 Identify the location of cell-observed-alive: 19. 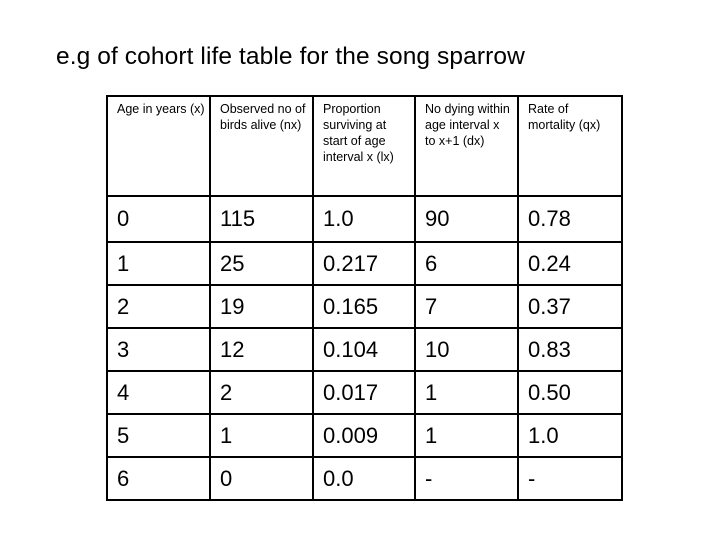
(261, 306).